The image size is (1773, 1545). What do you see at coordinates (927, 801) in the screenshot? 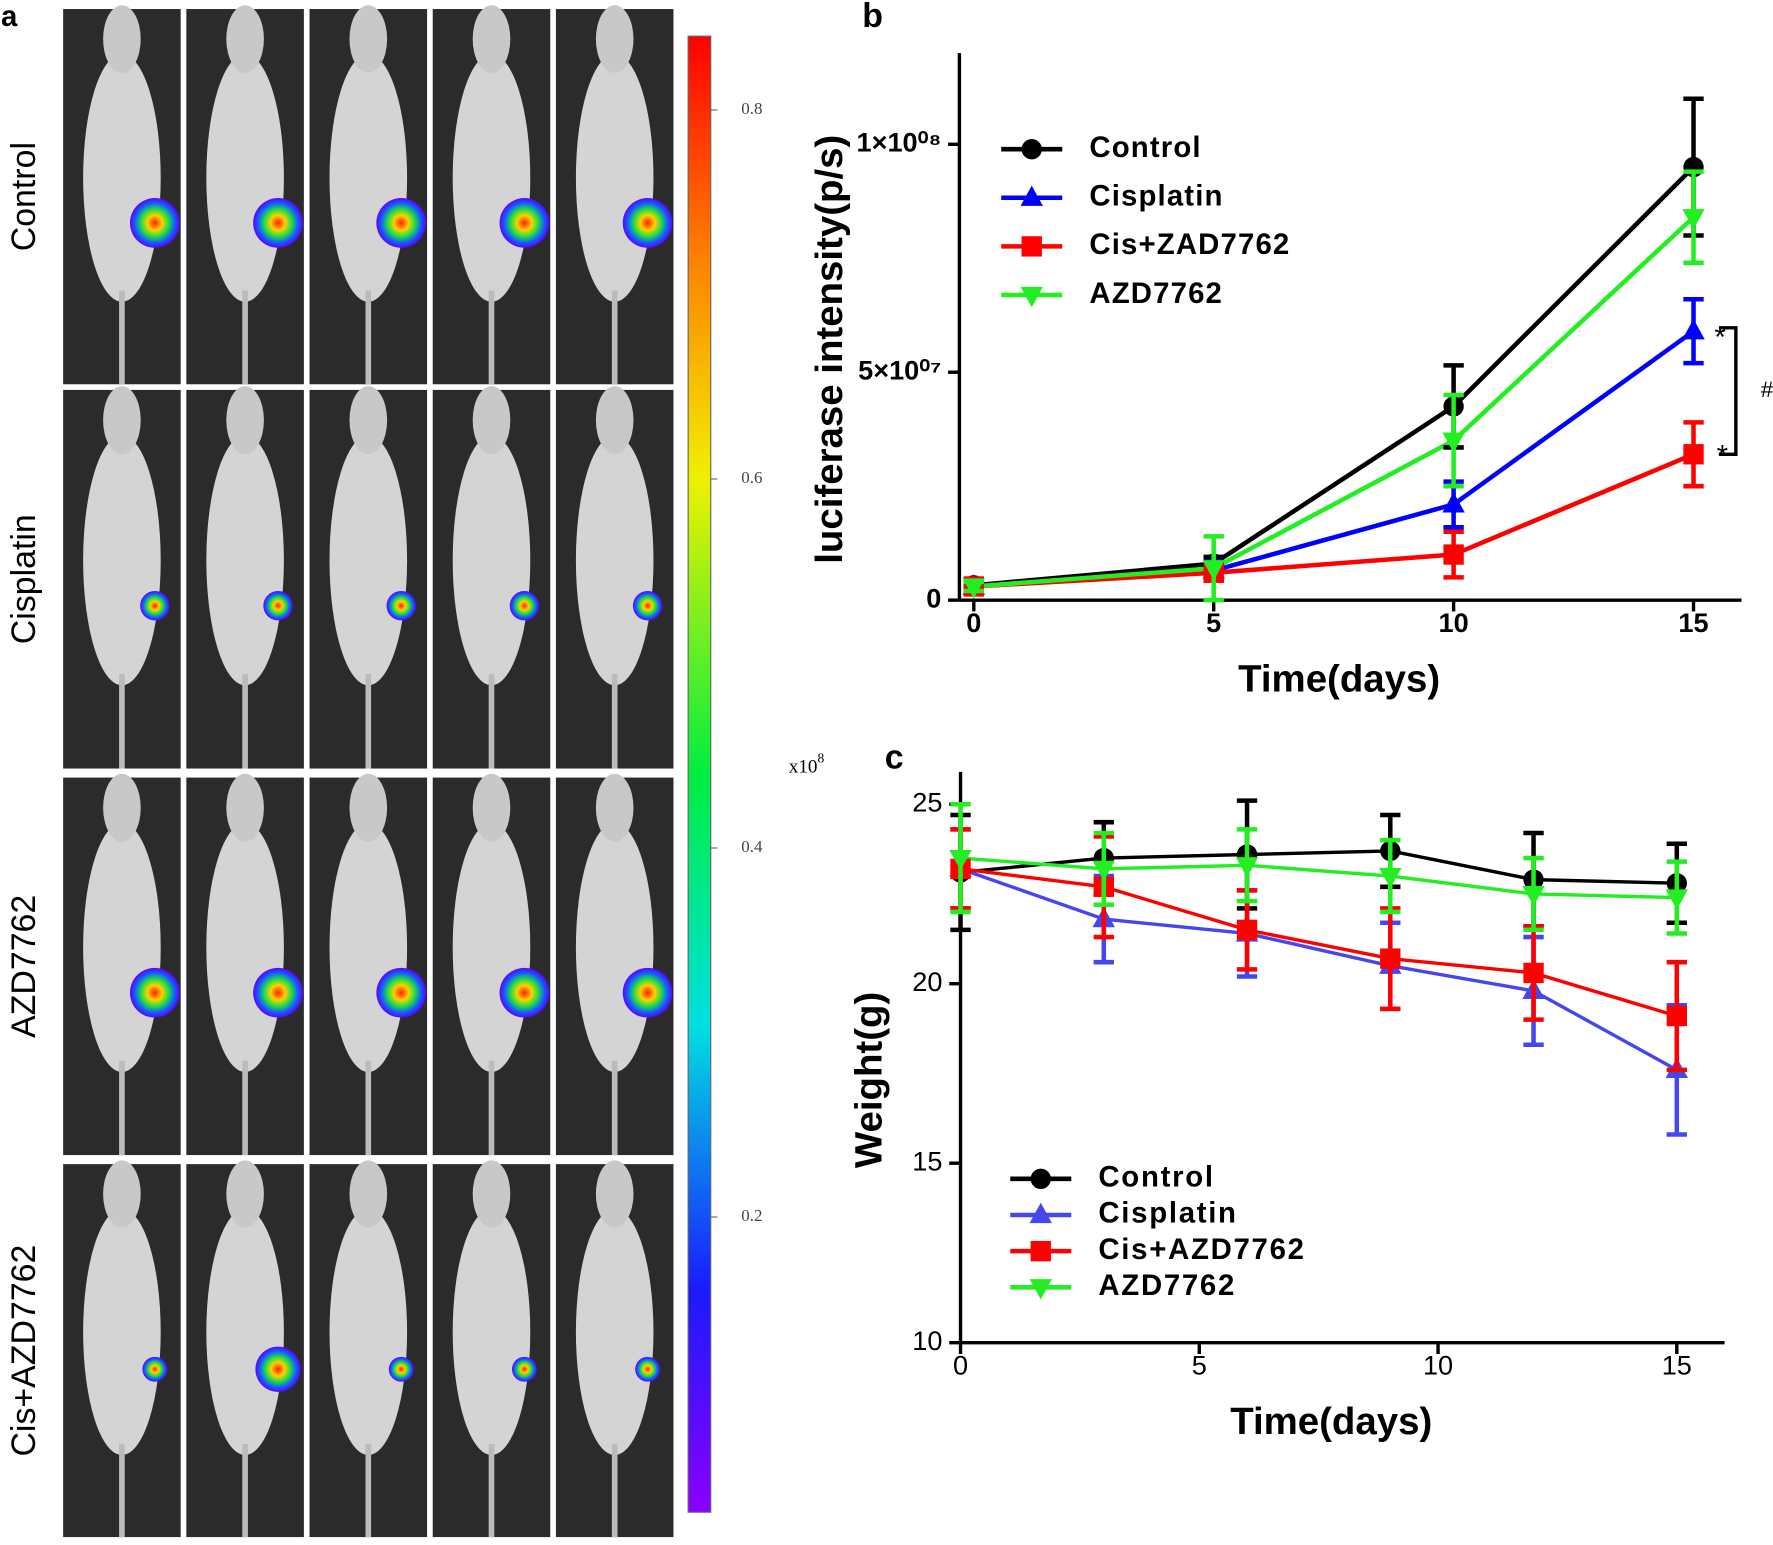
I see `y-tick-label: 25` at bounding box center [927, 801].